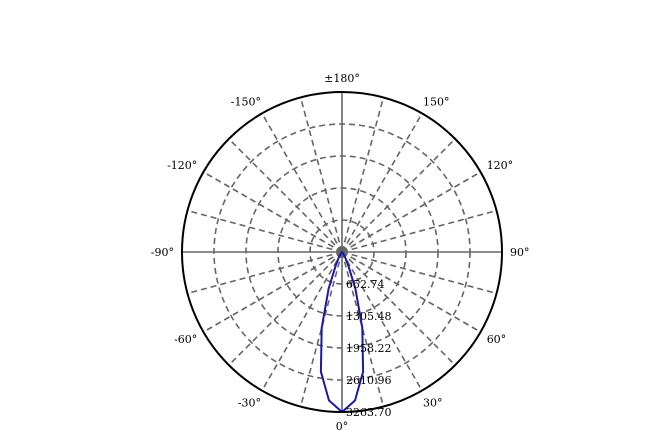 The width and height of the screenshot is (646, 443). Describe the element at coordinates (182, 165) in the screenshot. I see `angle-label-m120: -120°` at that location.